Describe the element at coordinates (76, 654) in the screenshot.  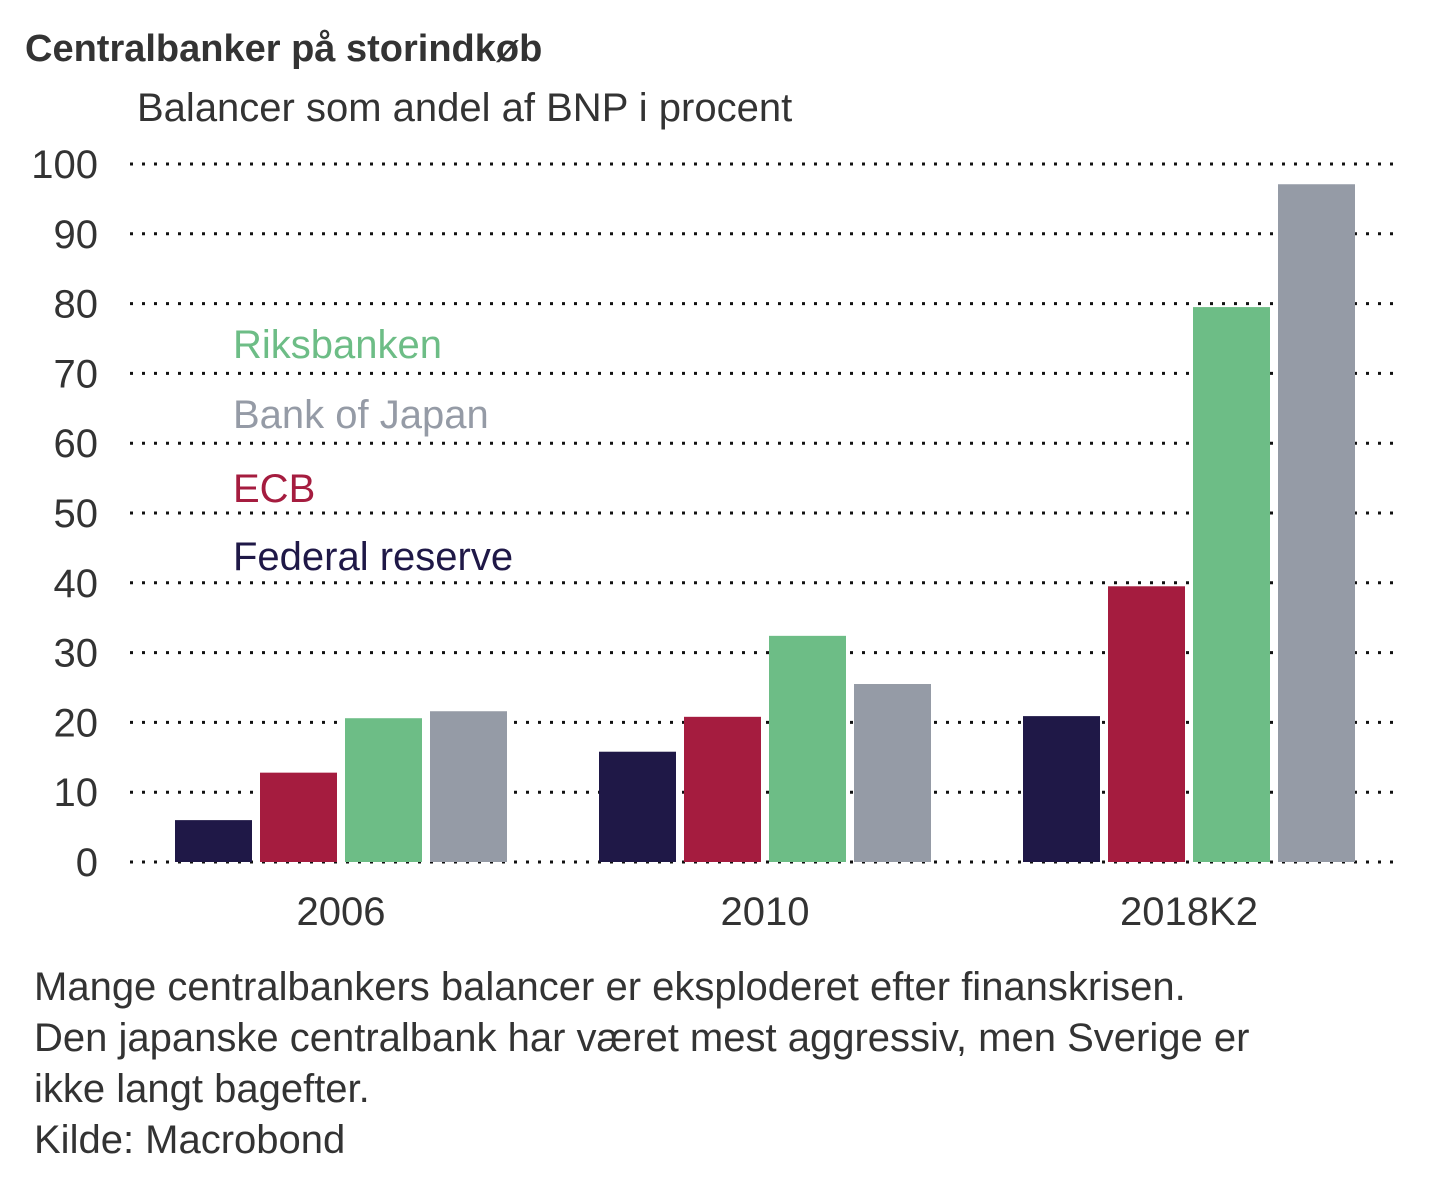
I see `y-tick-label: 30` at that location.